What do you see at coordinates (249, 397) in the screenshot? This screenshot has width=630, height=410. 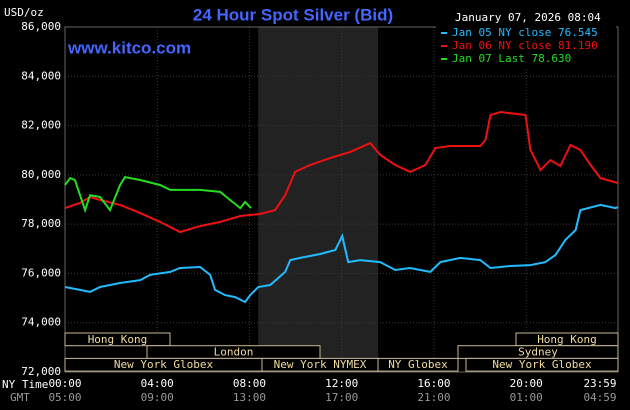 I see `x-tick-label-gmt: 13:00` at bounding box center [249, 397].